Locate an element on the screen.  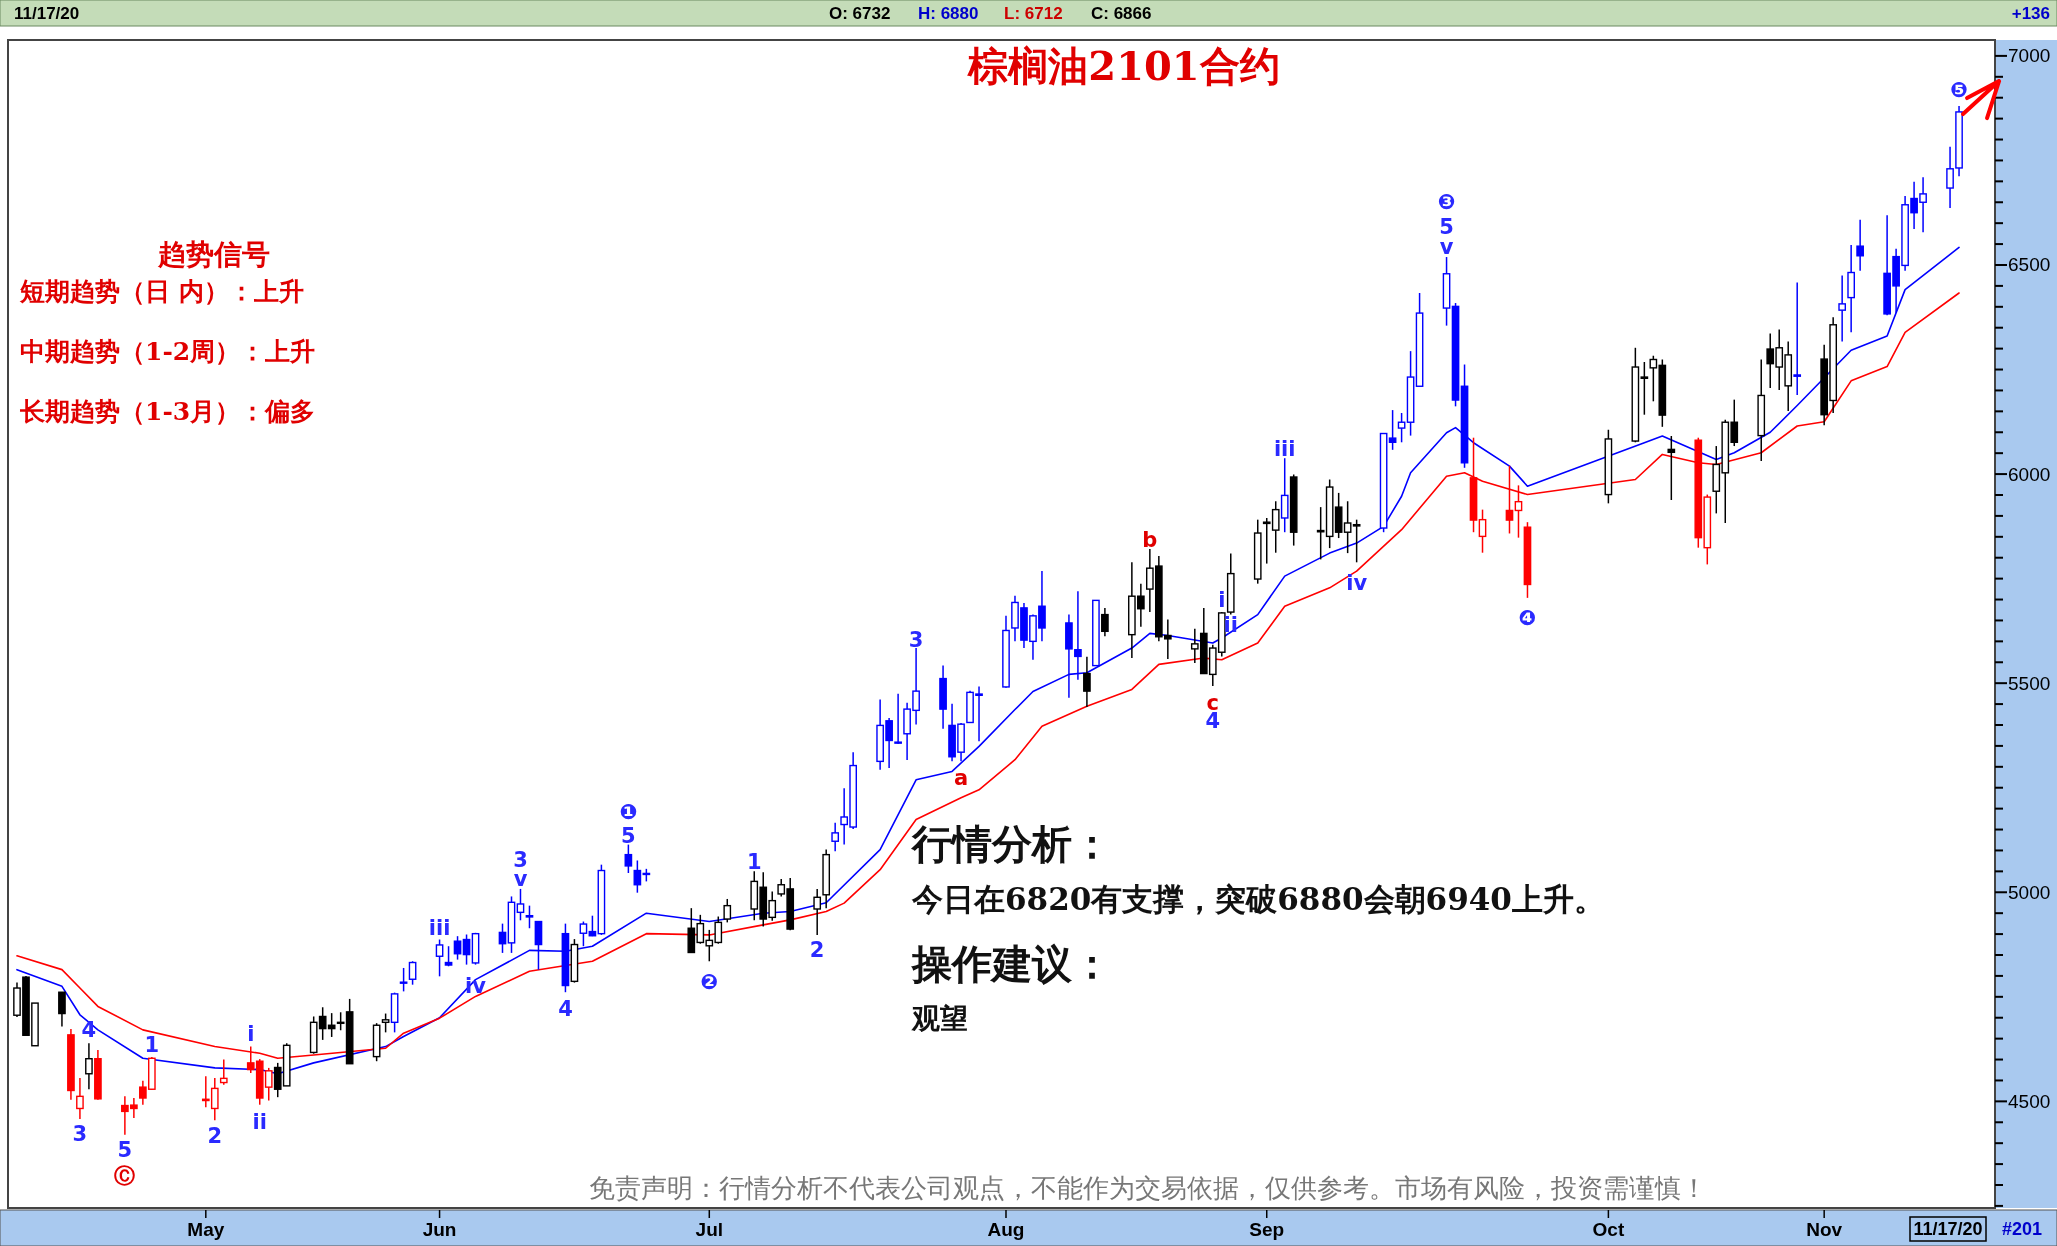
annotation: 今日在6820有支撑，突破6880会朝6940上升。 is located at coordinates (1258, 899).